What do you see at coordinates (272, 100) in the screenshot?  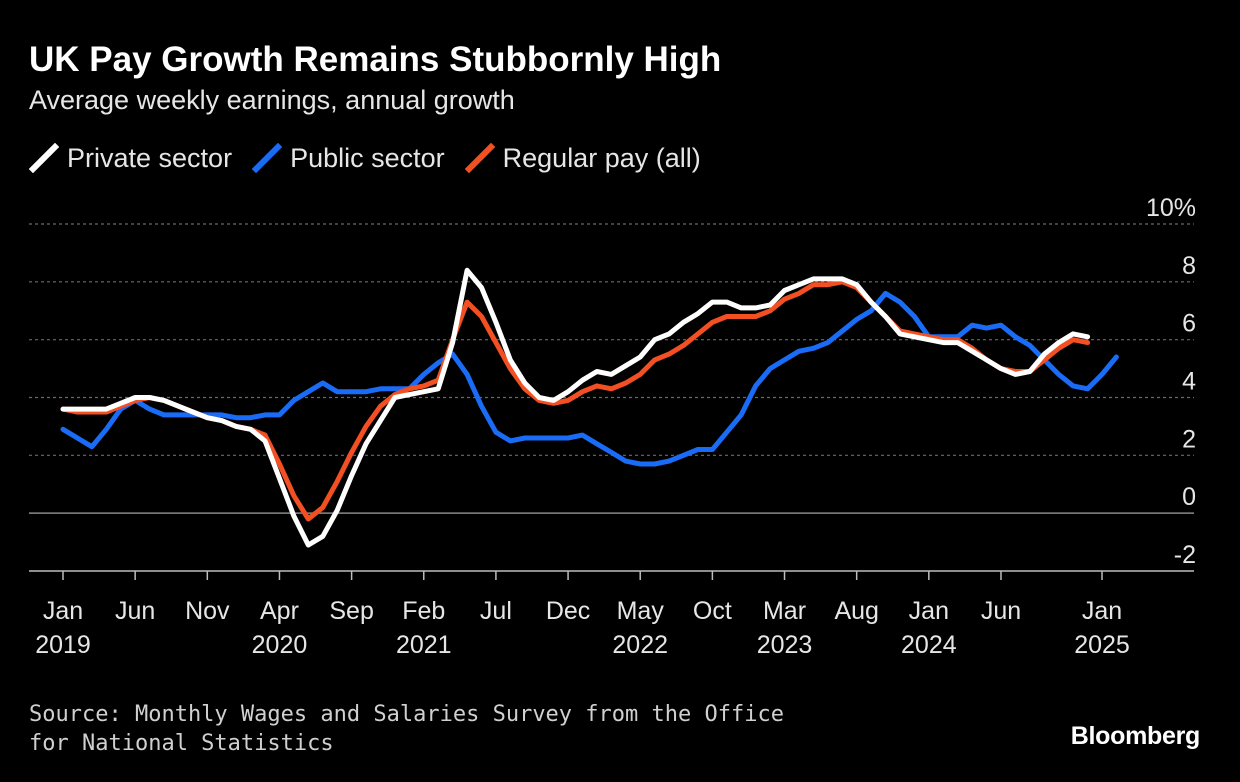 I see `chart-subtitle: Average weekly earnings, annual growth` at bounding box center [272, 100].